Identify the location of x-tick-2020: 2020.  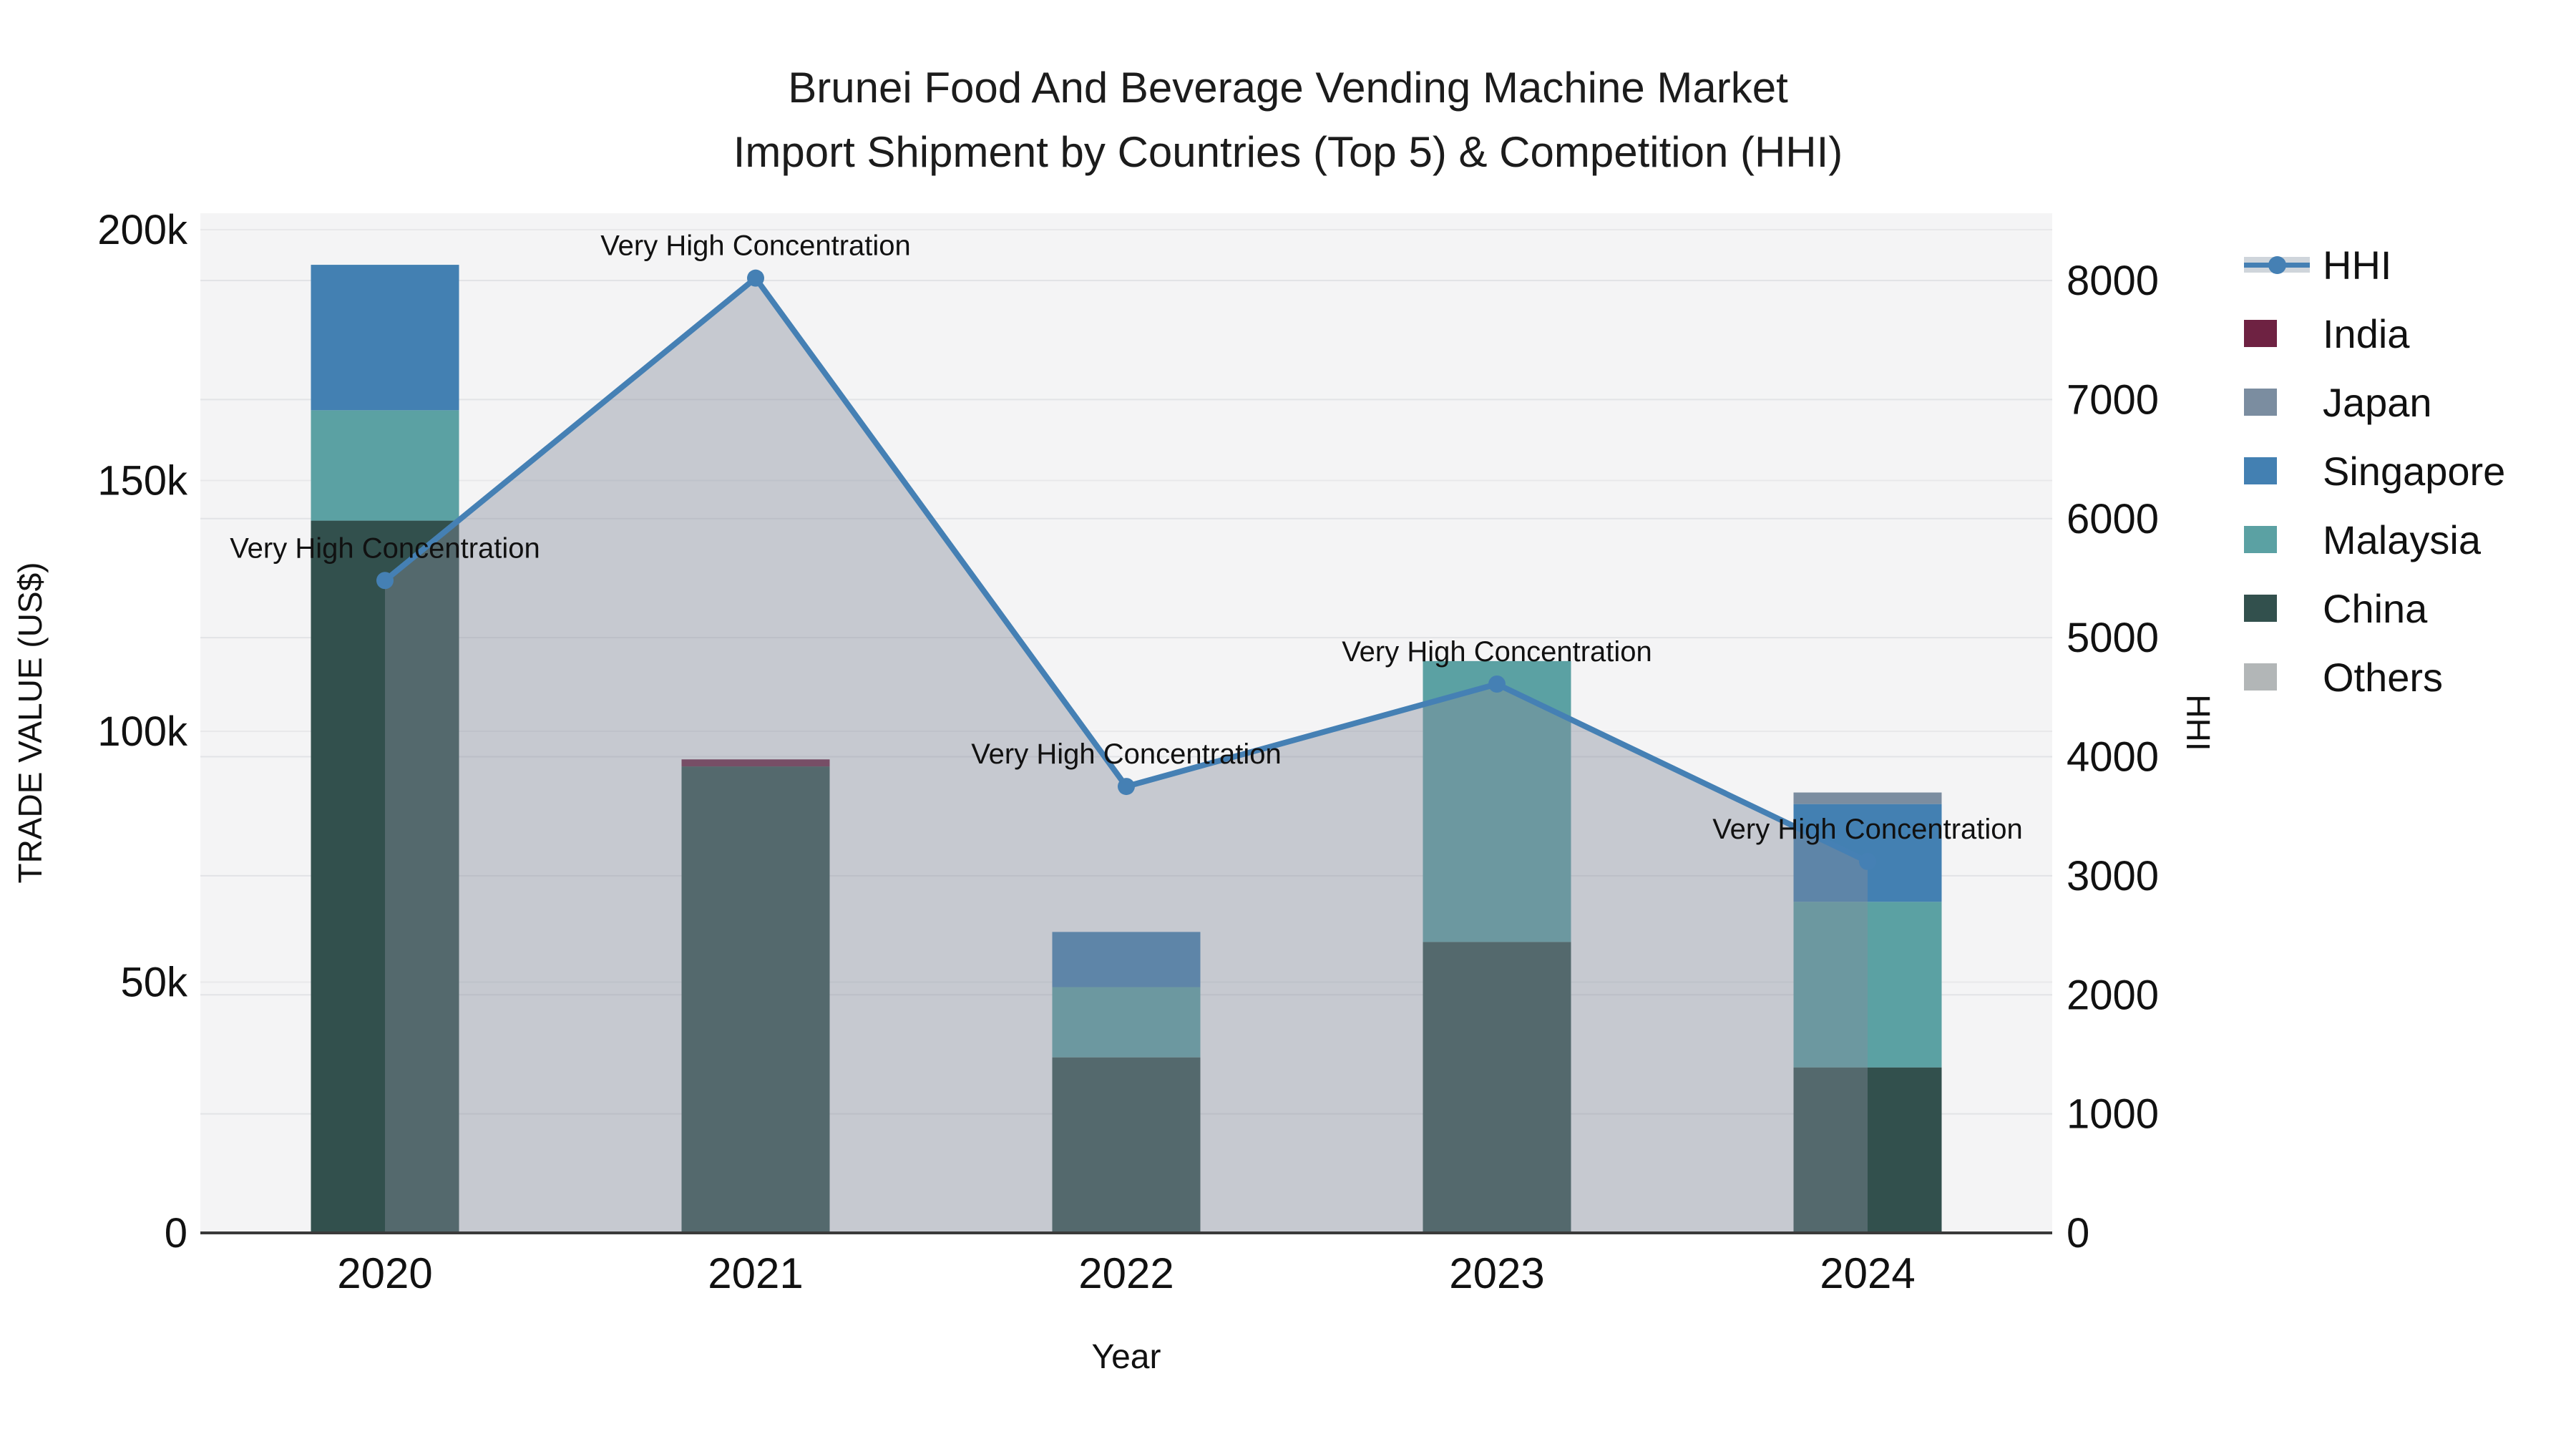
(384, 1273).